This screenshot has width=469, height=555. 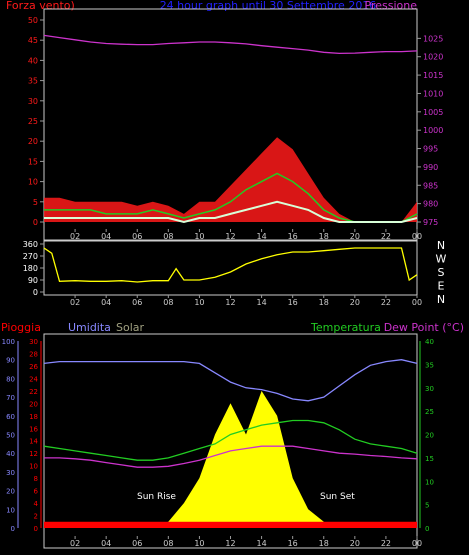 I want to click on x-tick-label-dir: 14, so click(x=261, y=302).